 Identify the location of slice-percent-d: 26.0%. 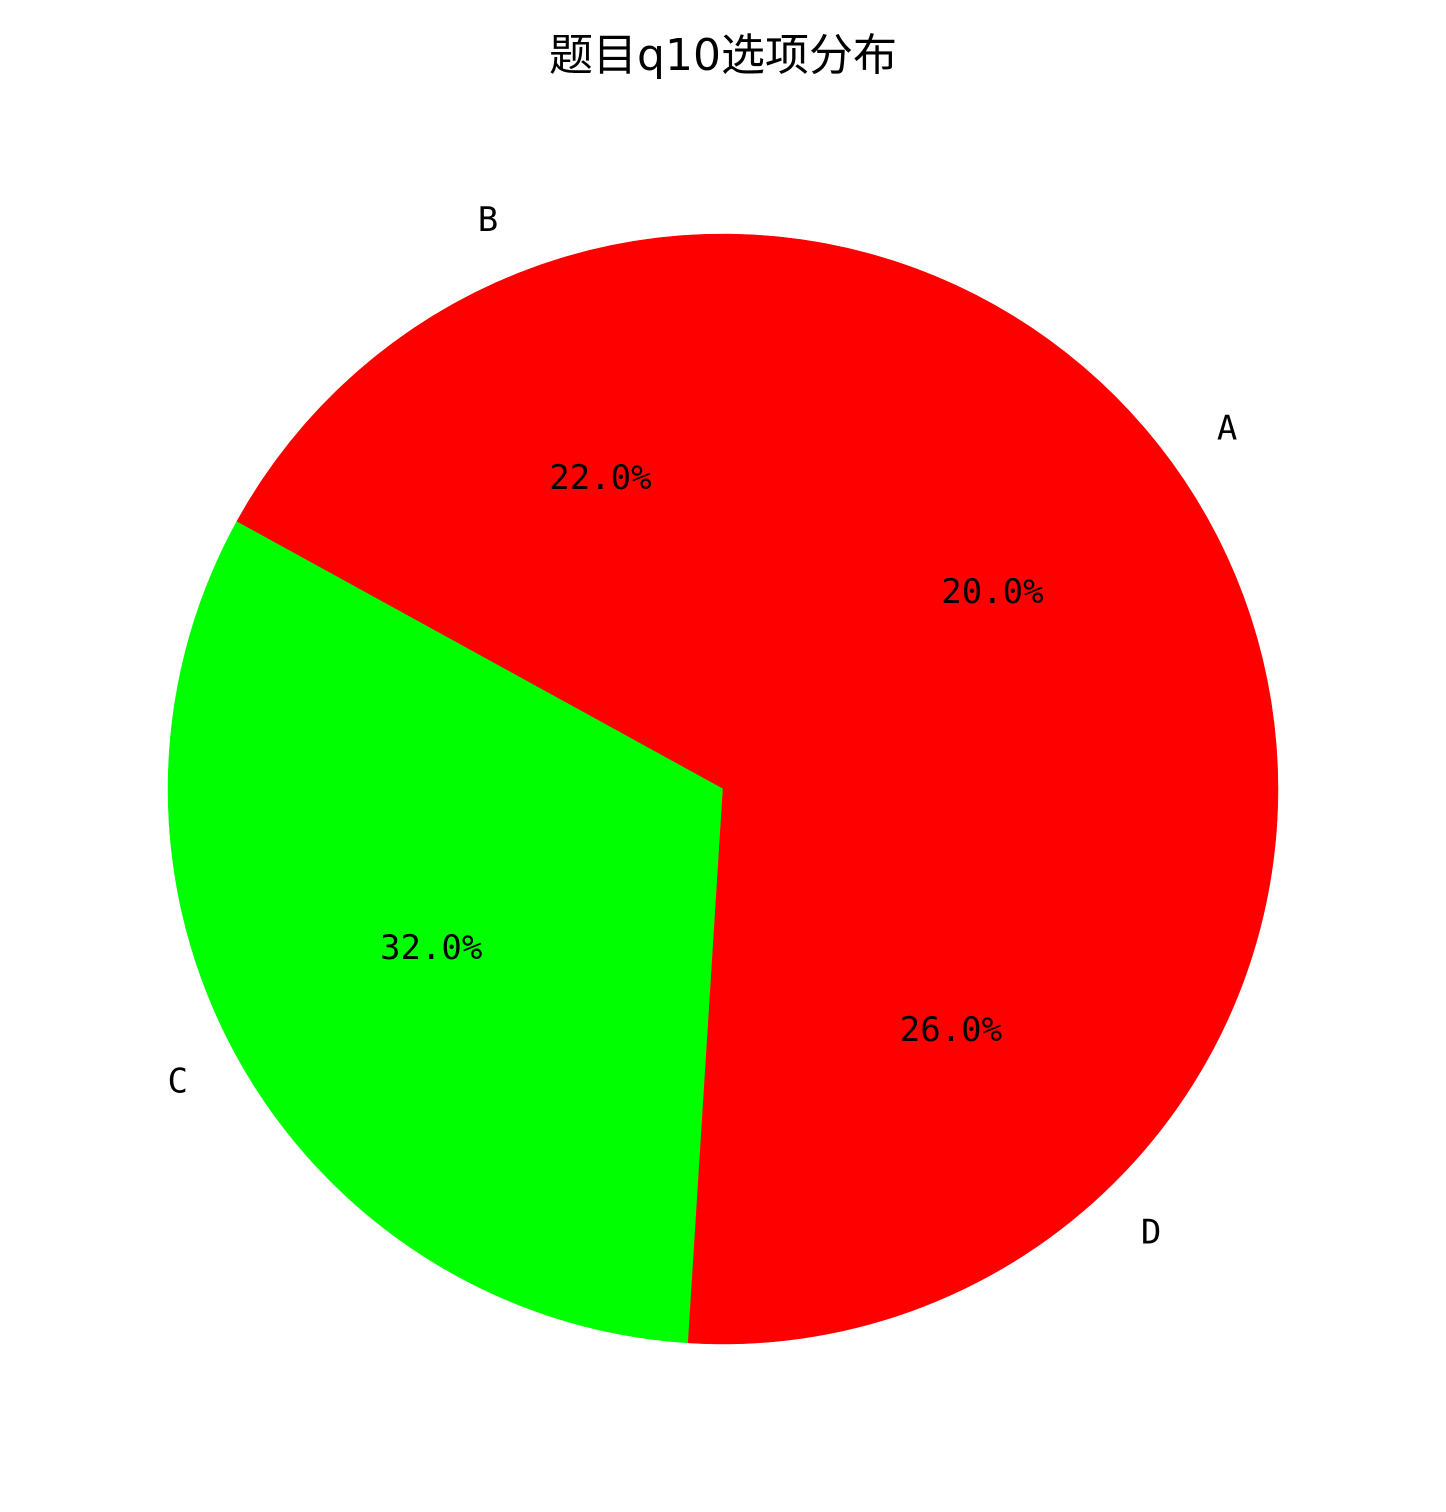
(951, 1030).